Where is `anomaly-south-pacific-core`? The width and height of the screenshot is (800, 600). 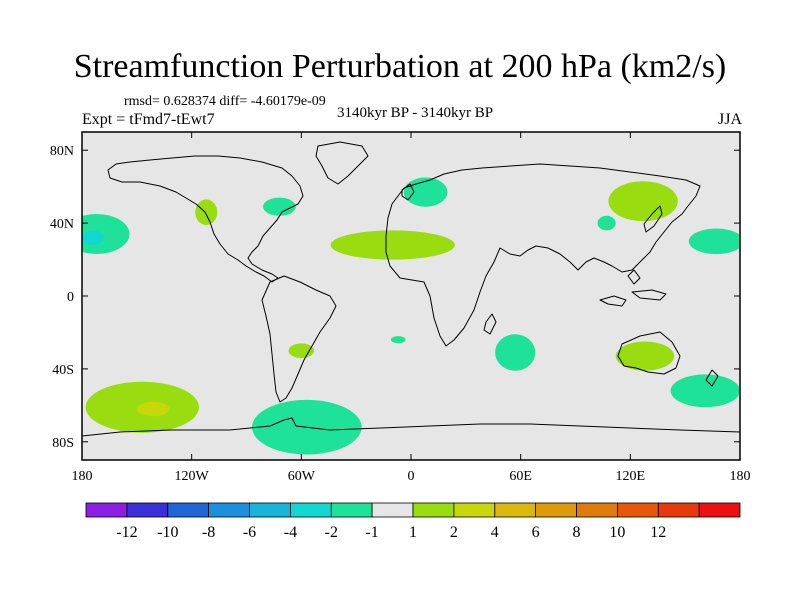
anomaly-south-pacific-core is located at coordinates (153, 409).